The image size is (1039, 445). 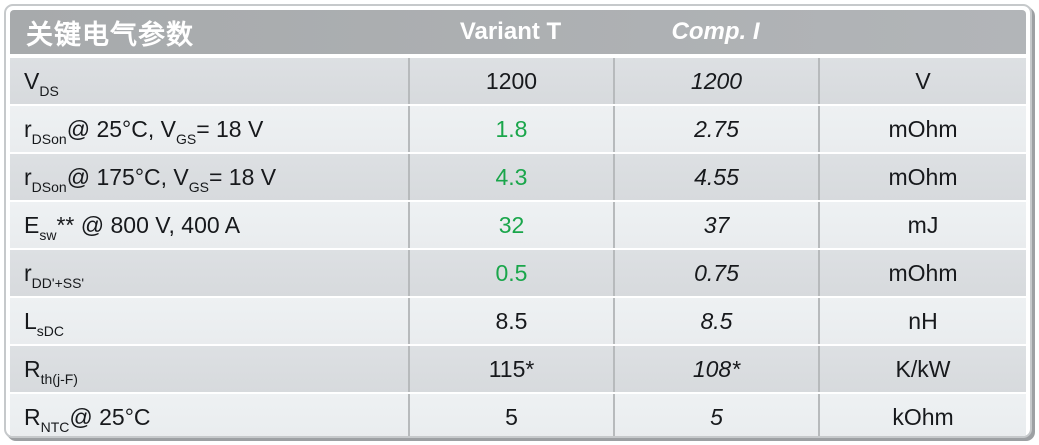 What do you see at coordinates (510, 321) in the screenshot?
I see `variant-t-value: 8.5` at bounding box center [510, 321].